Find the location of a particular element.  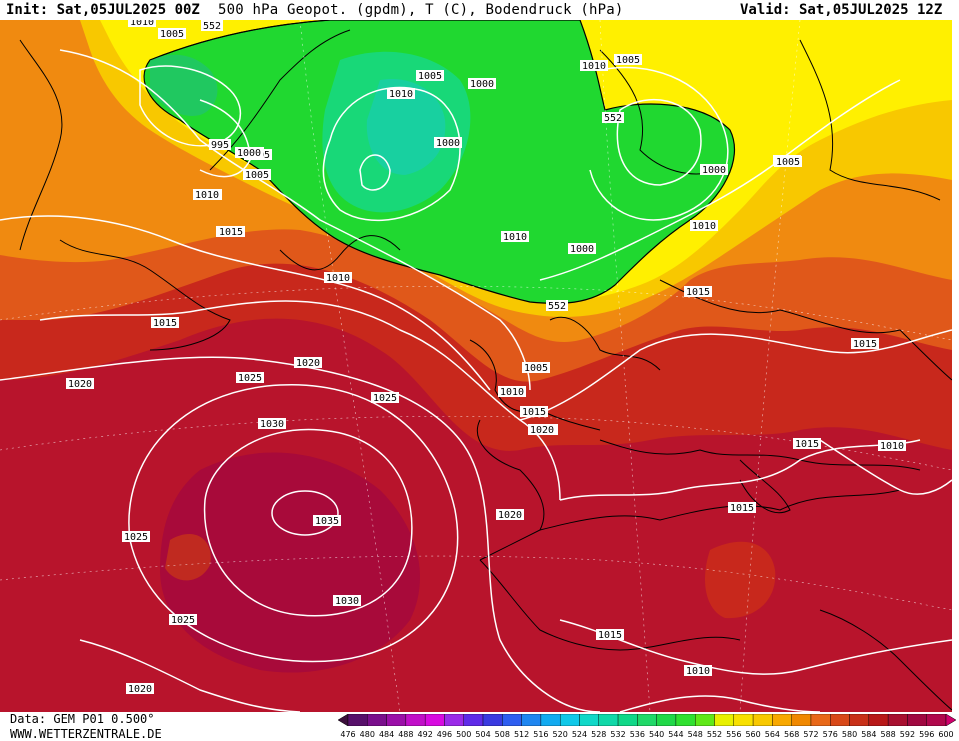

isobar-1020-sw is located at coordinates (190, 675).